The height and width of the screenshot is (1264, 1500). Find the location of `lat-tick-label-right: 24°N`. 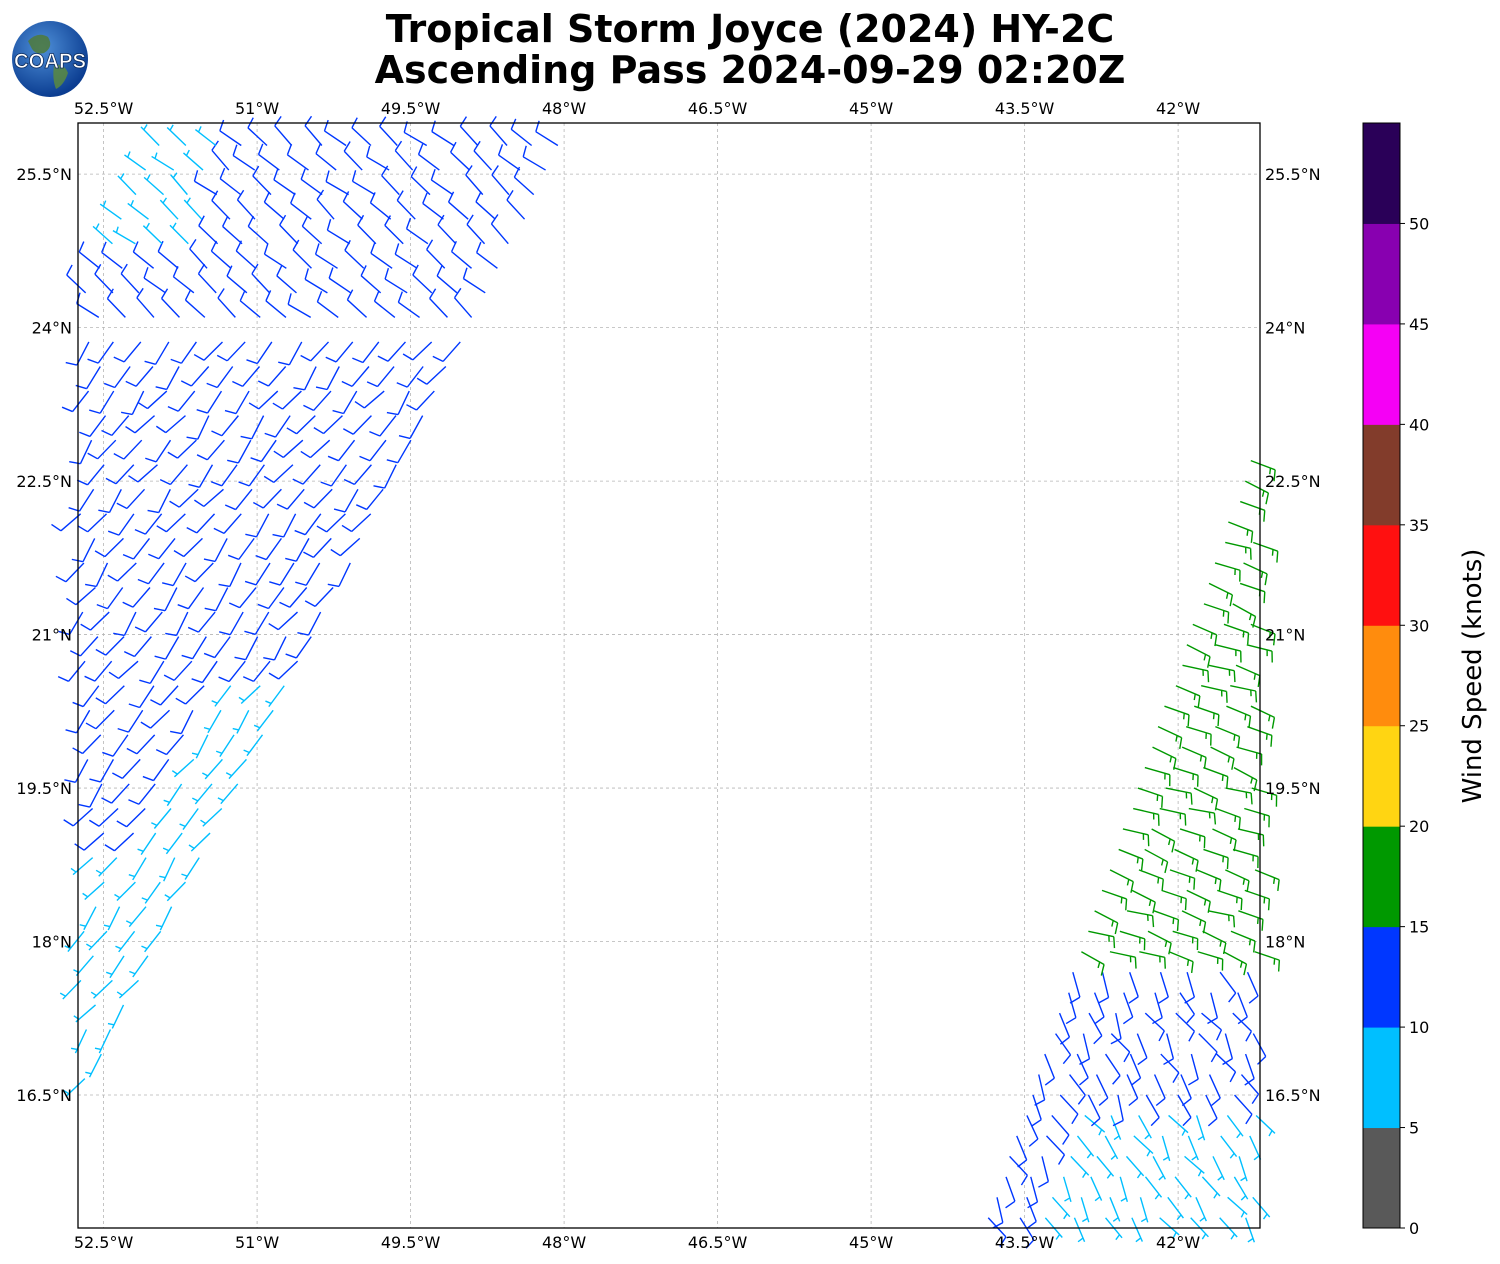

lat-tick-label-right: 24°N is located at coordinates (1285, 328).